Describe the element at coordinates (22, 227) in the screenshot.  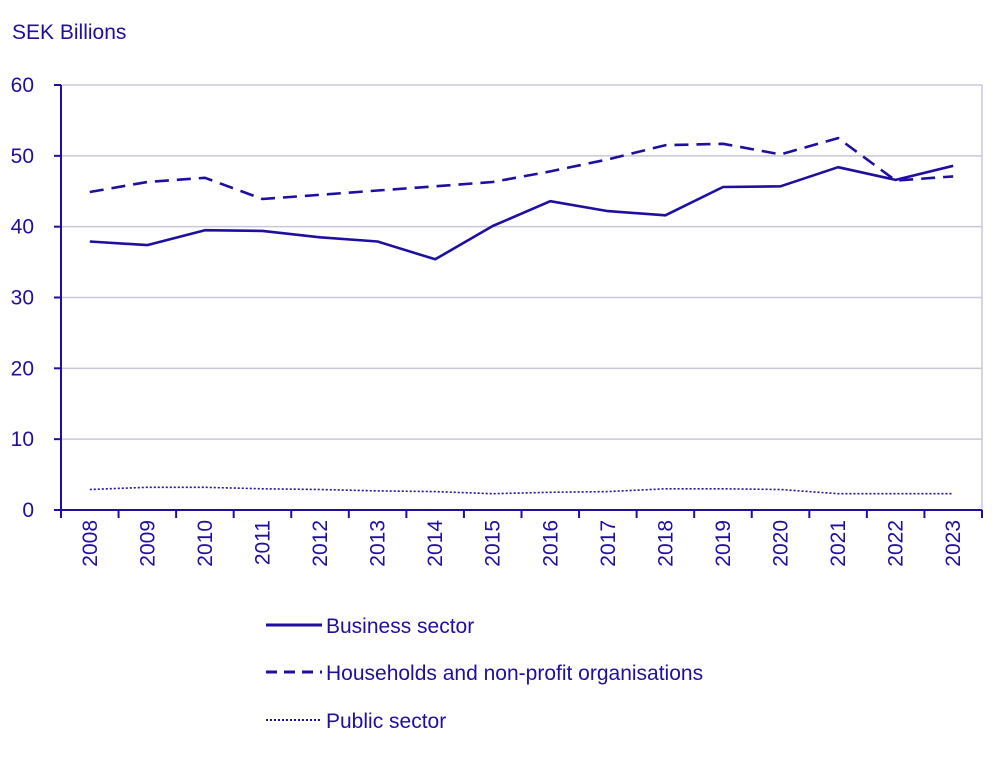
I see `y-tick-label: 40` at that location.